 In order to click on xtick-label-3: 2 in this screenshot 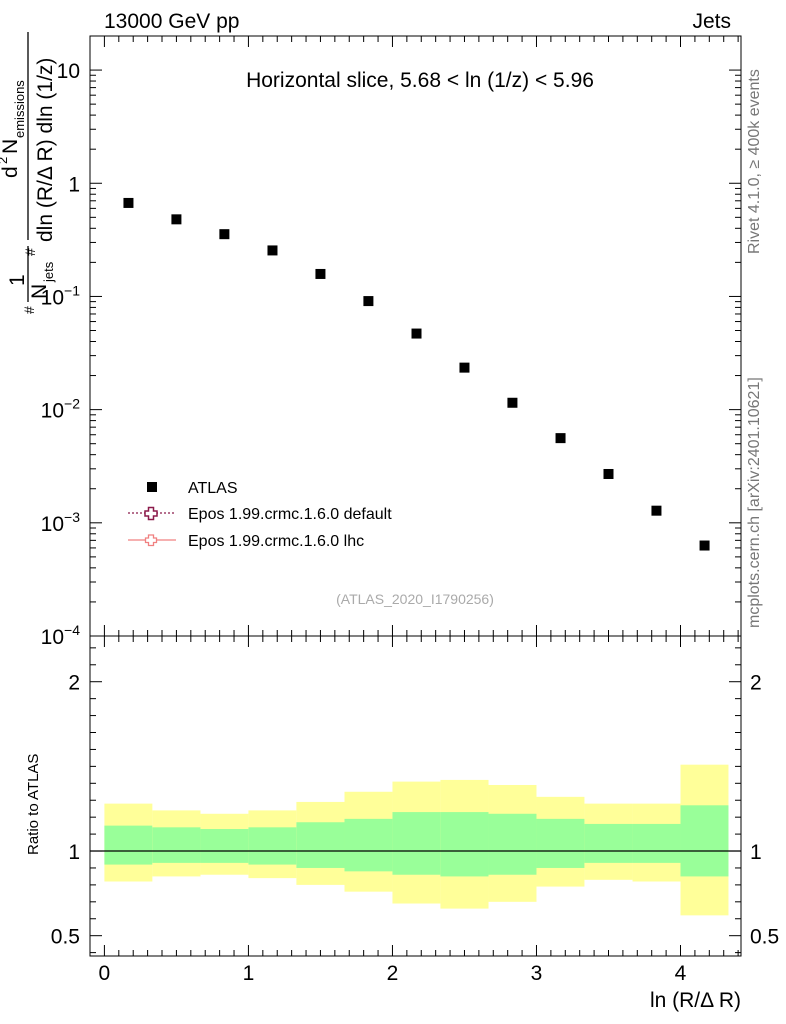, I will do `click(393, 973)`.